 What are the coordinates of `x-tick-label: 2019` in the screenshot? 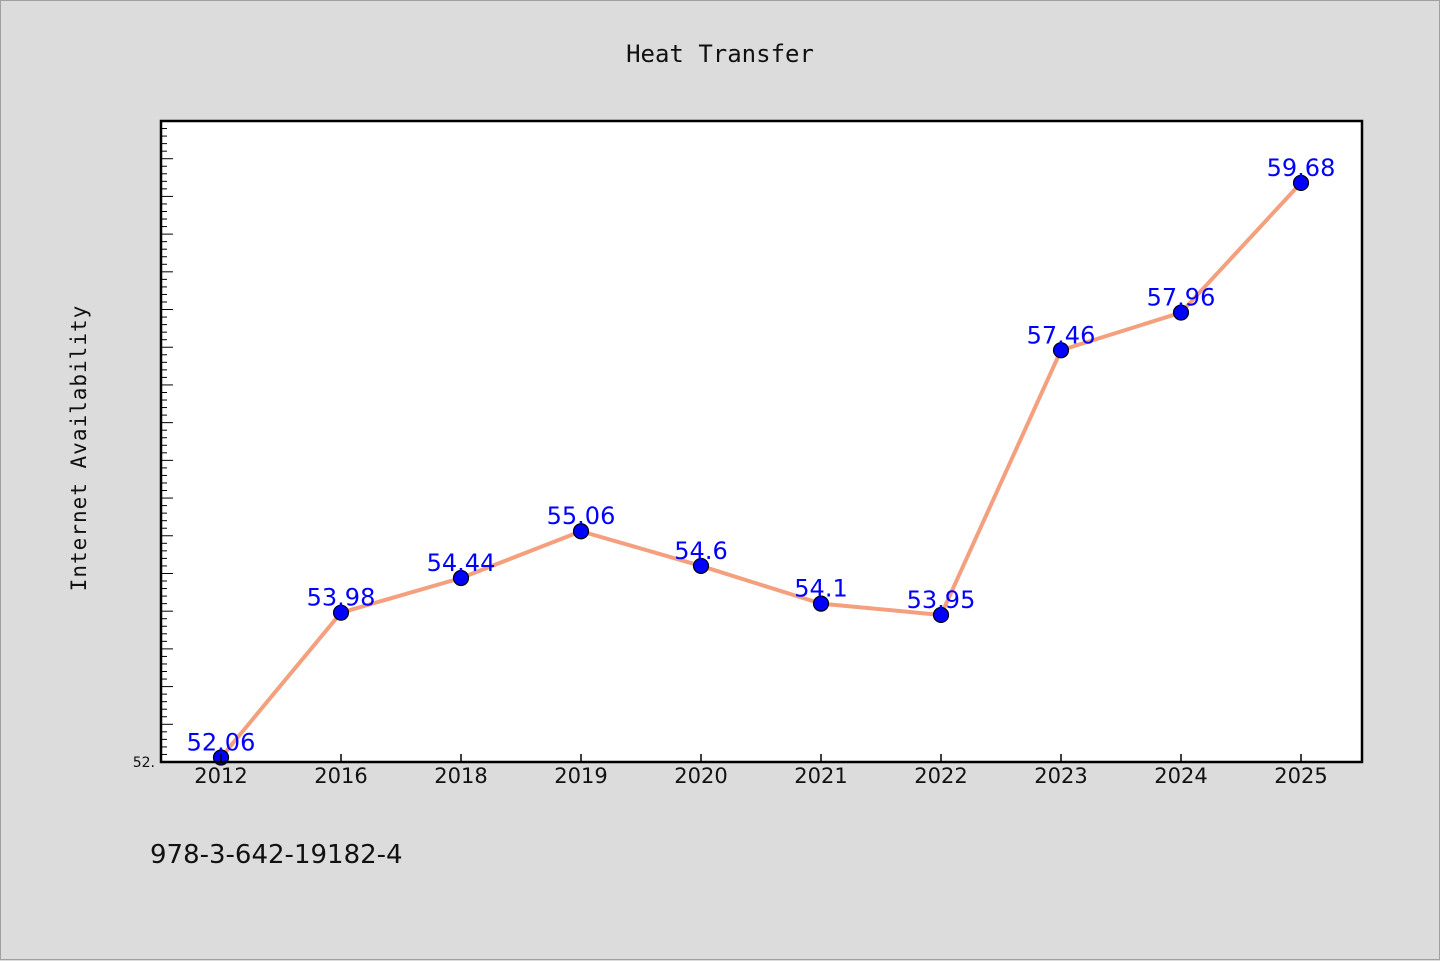 It's located at (580, 776).